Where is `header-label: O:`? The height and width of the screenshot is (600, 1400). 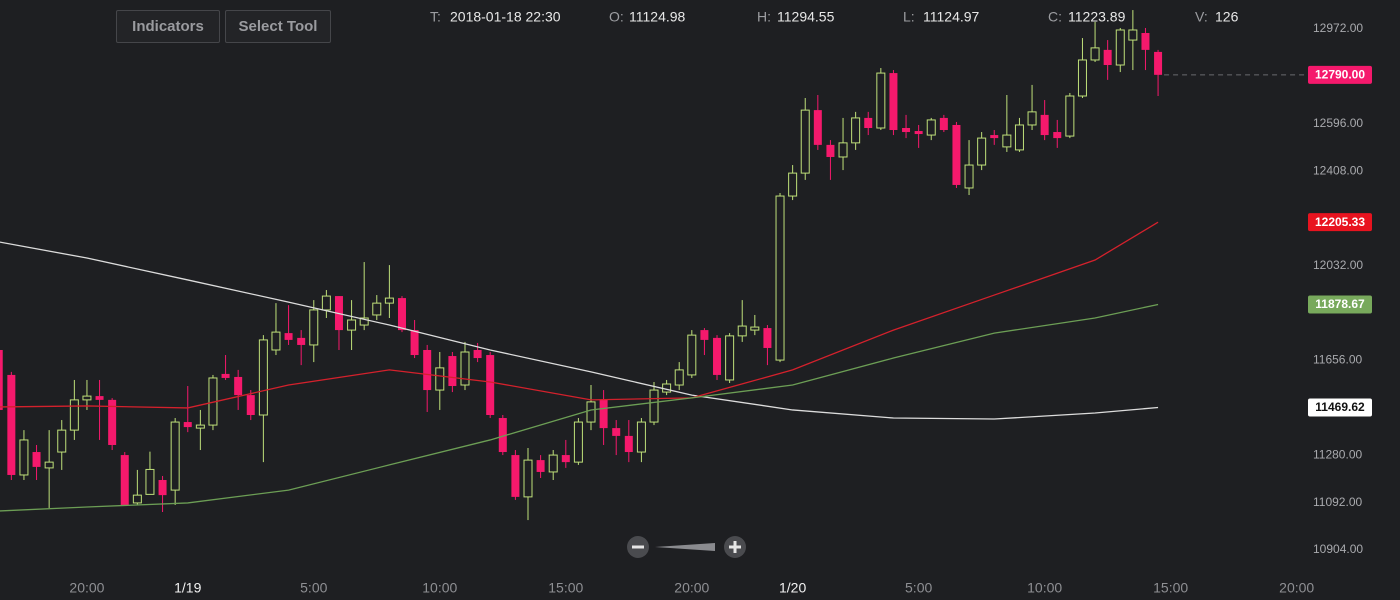 header-label: O: is located at coordinates (616, 17).